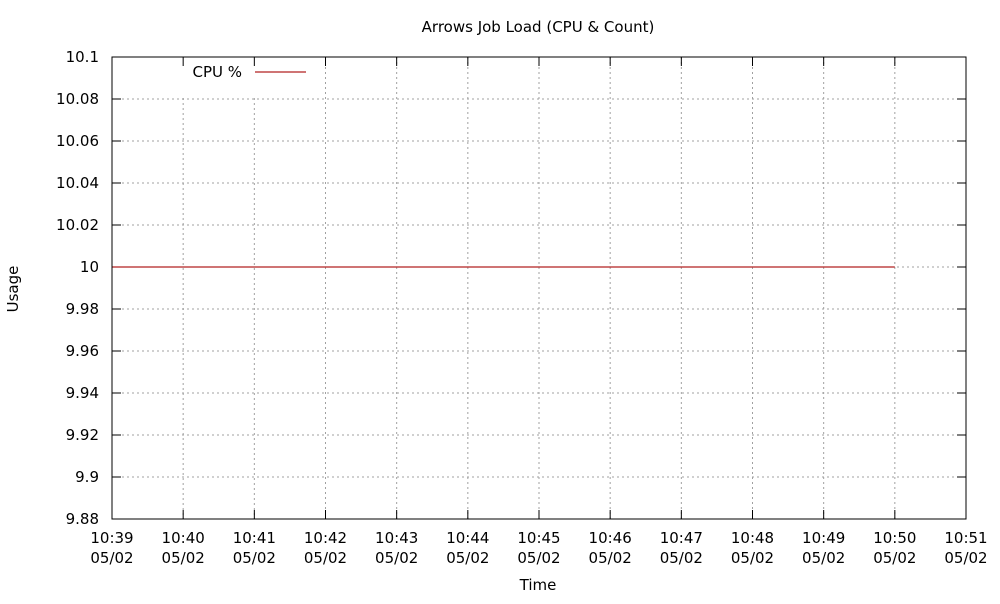 The height and width of the screenshot is (604, 1000). What do you see at coordinates (77, 141) in the screenshot?
I see `y-tick-label: 10.06` at bounding box center [77, 141].